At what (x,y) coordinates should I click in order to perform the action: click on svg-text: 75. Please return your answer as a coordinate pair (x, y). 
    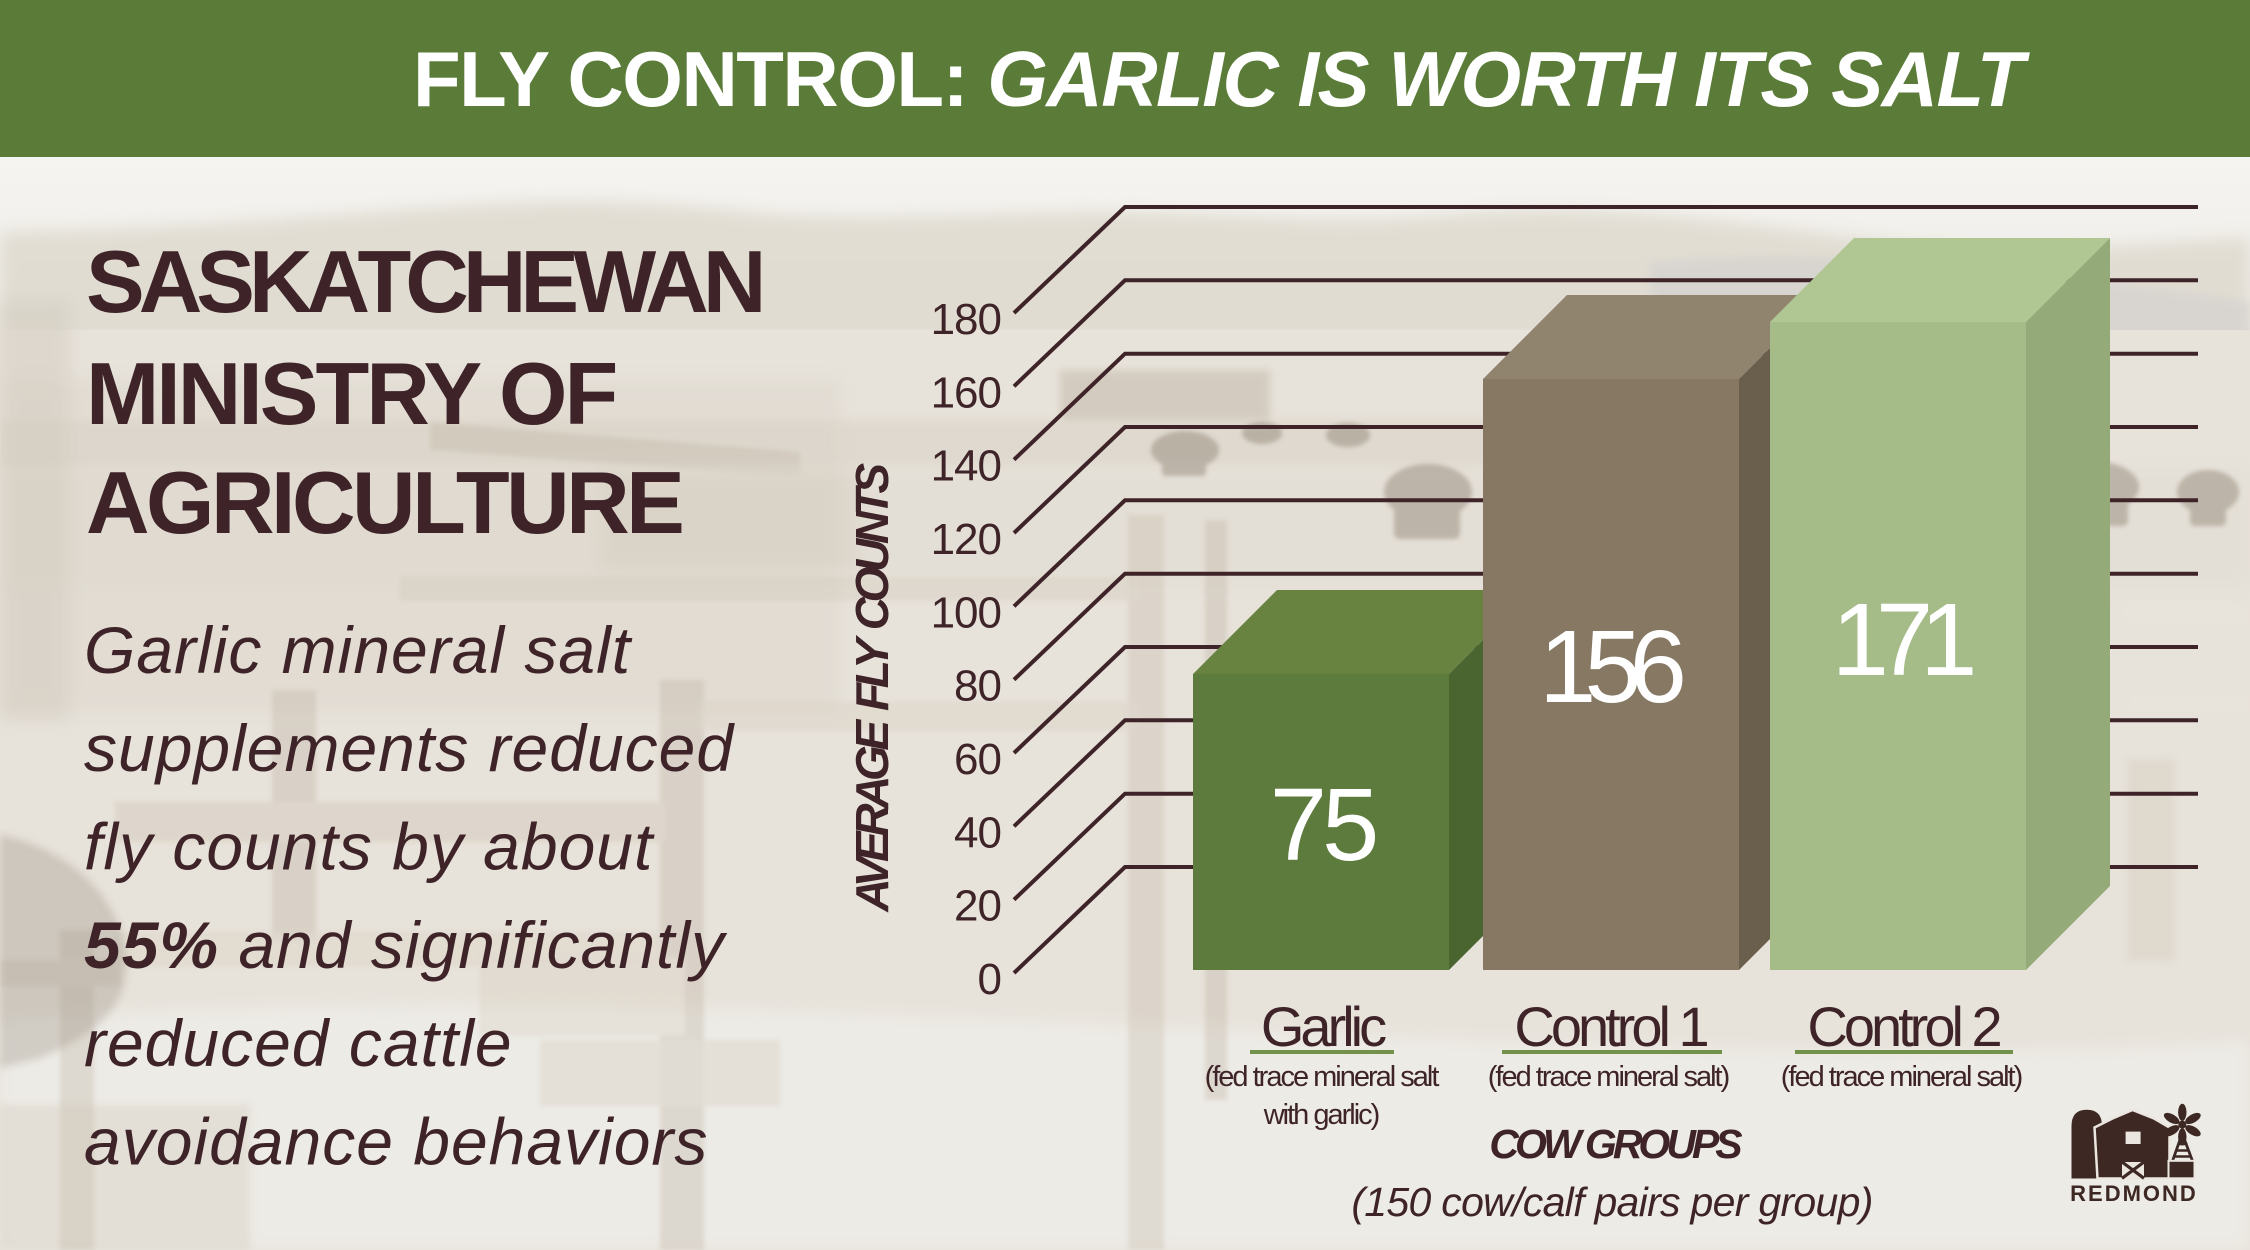
    Looking at the image, I should click on (1322, 824).